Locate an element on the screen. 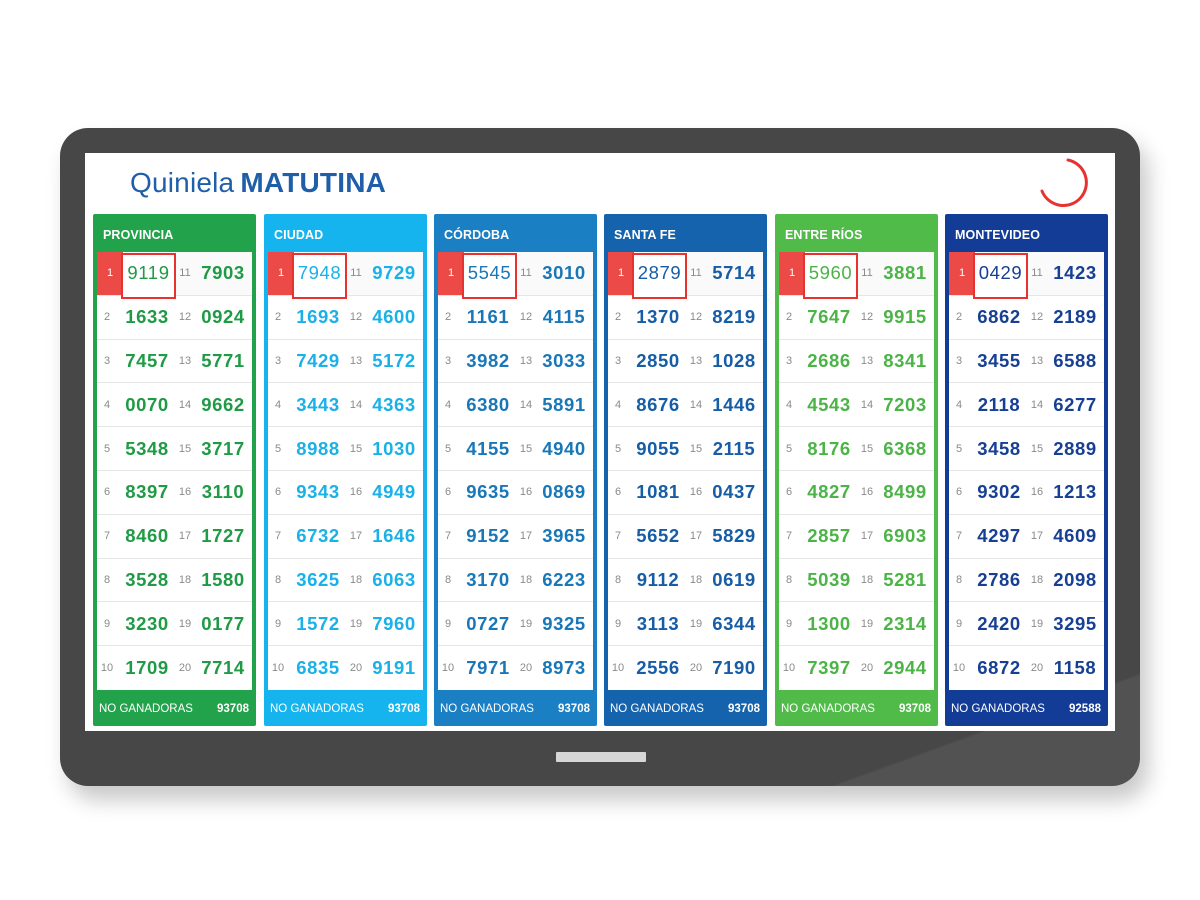 The width and height of the screenshot is (1200, 900). column-header: CIUDAD is located at coordinates (299, 235).